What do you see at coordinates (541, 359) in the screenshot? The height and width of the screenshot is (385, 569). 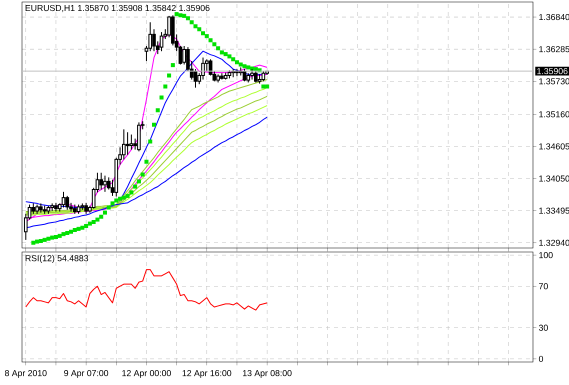 I see `y-tick-label: 0` at bounding box center [541, 359].